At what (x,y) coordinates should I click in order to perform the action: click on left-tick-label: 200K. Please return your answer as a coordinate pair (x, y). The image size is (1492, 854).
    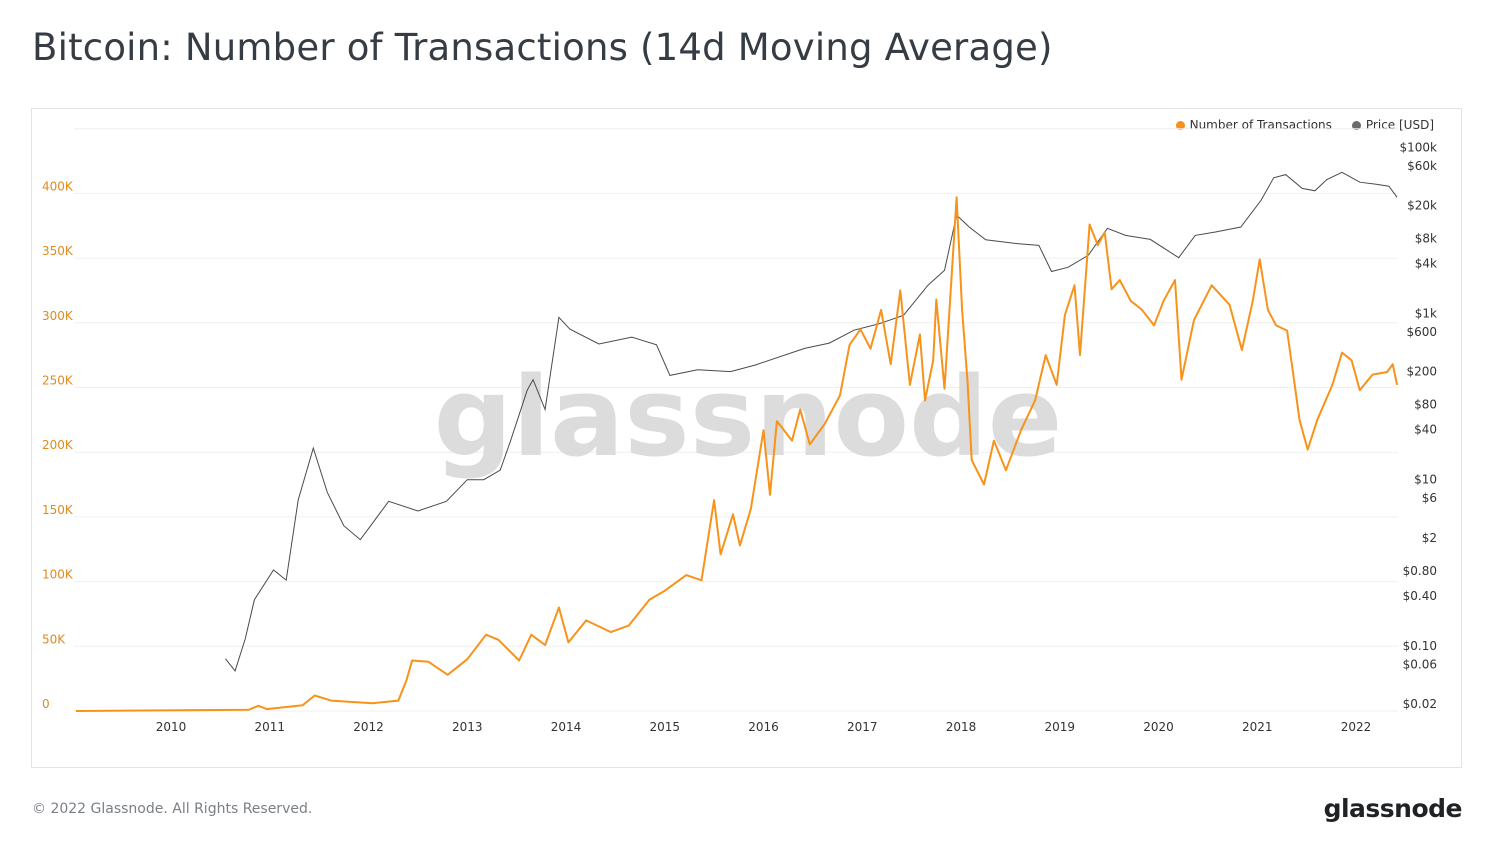
    Looking at the image, I should click on (58, 445).